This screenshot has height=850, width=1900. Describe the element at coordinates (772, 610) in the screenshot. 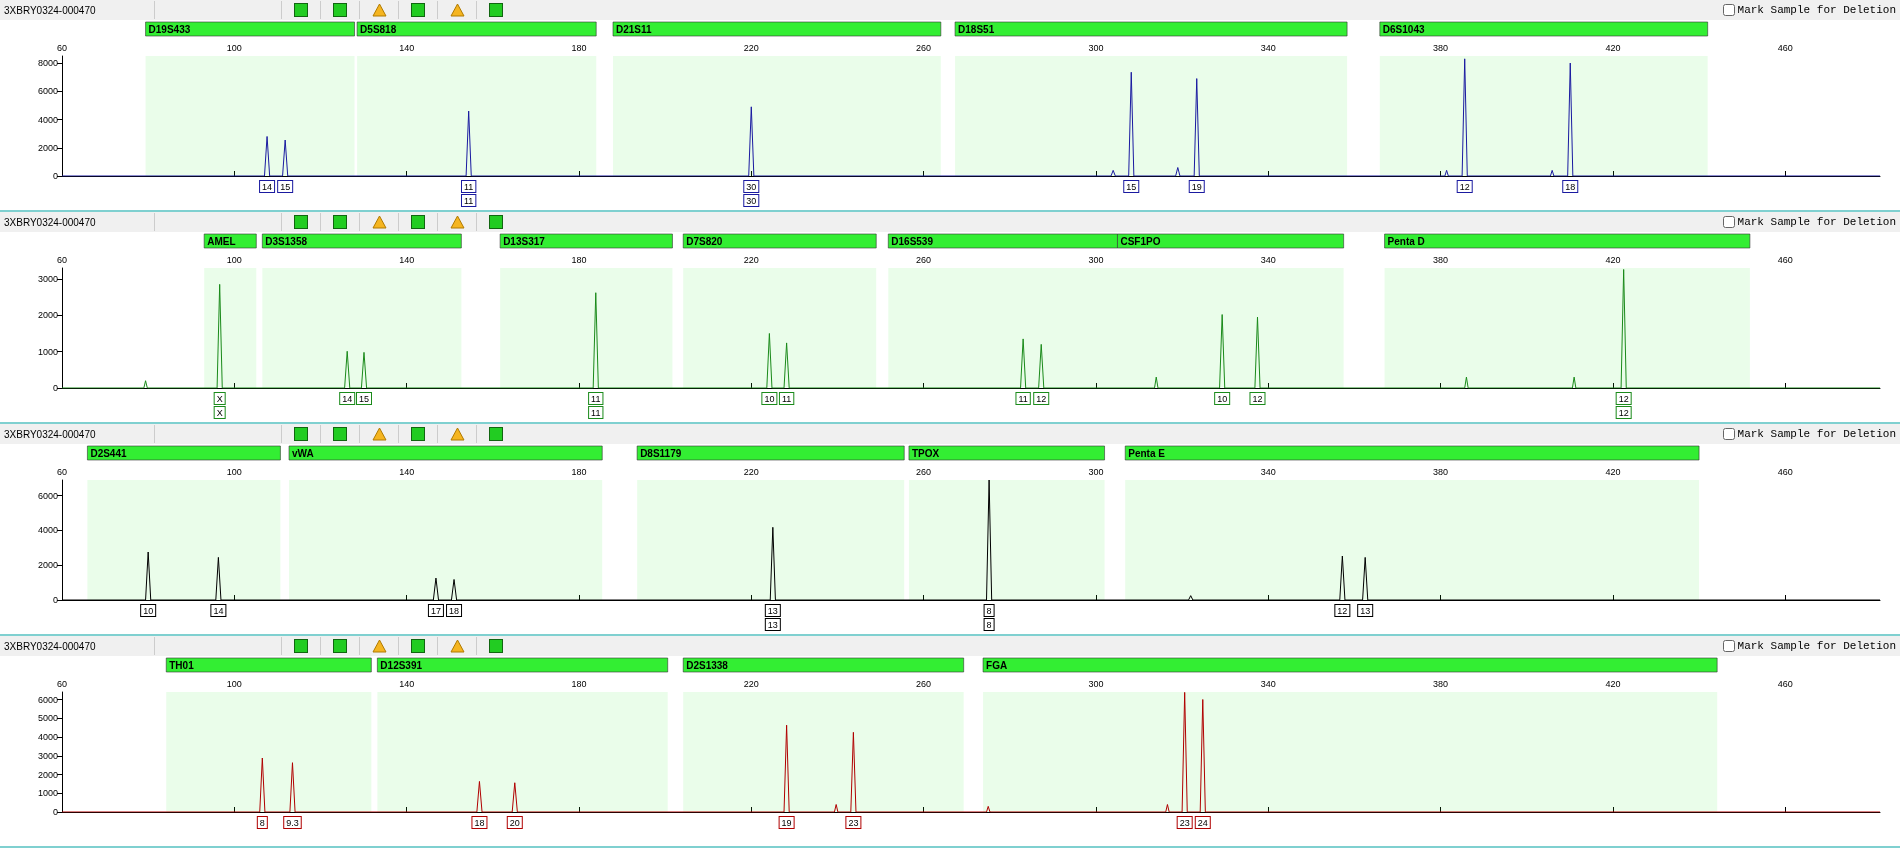

I see `annotation: 13` at that location.